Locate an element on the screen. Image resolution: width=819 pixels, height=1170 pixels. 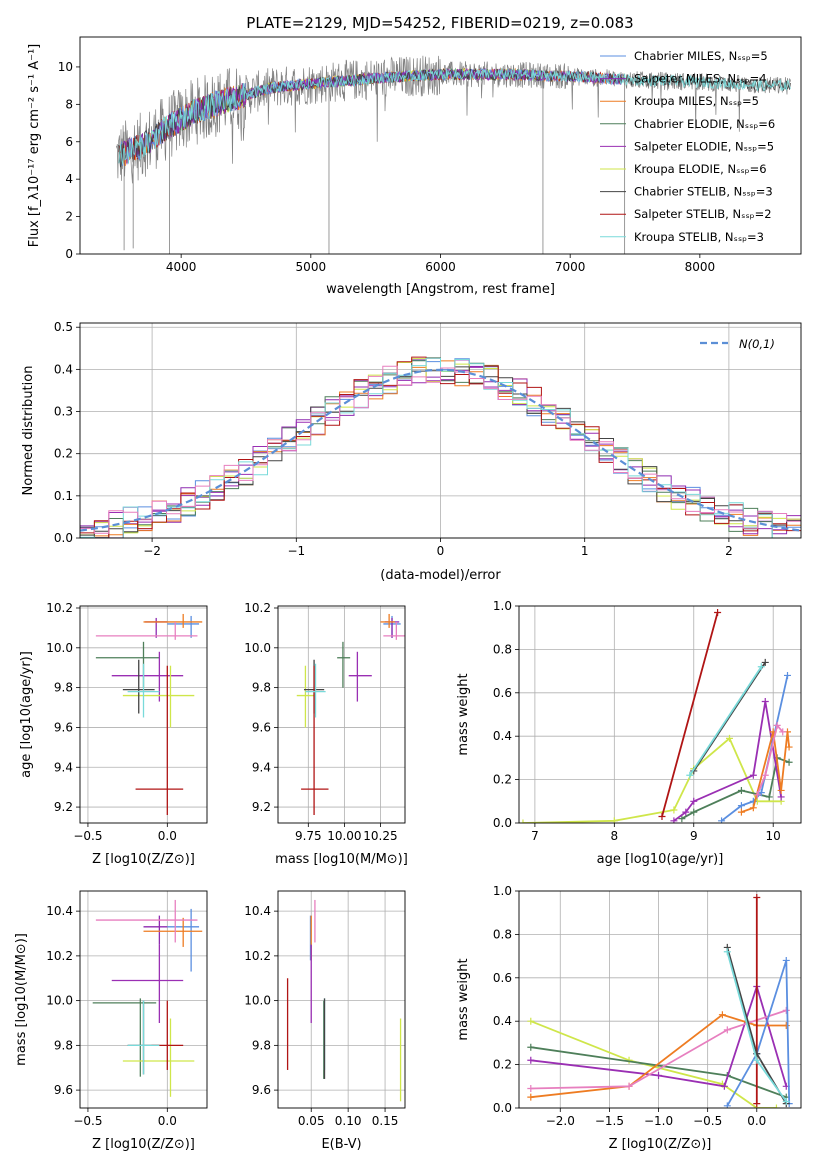
y-tick-label: 9.2 is located at coordinates (63, 807).